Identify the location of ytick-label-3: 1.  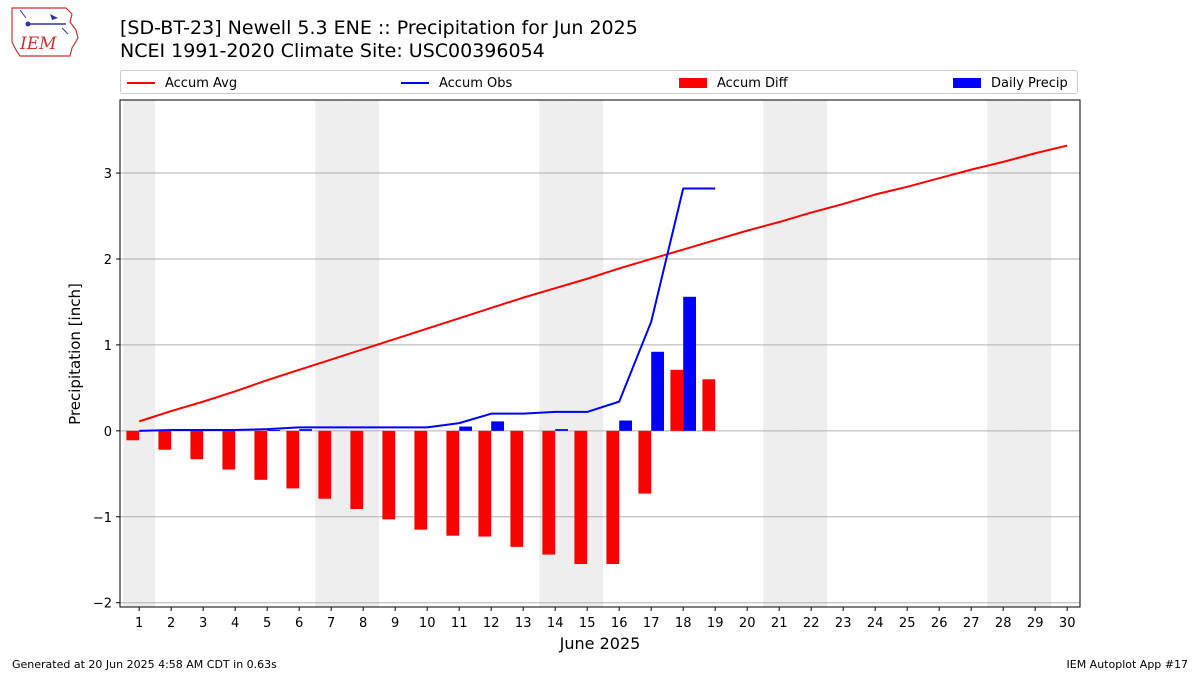
(108, 346).